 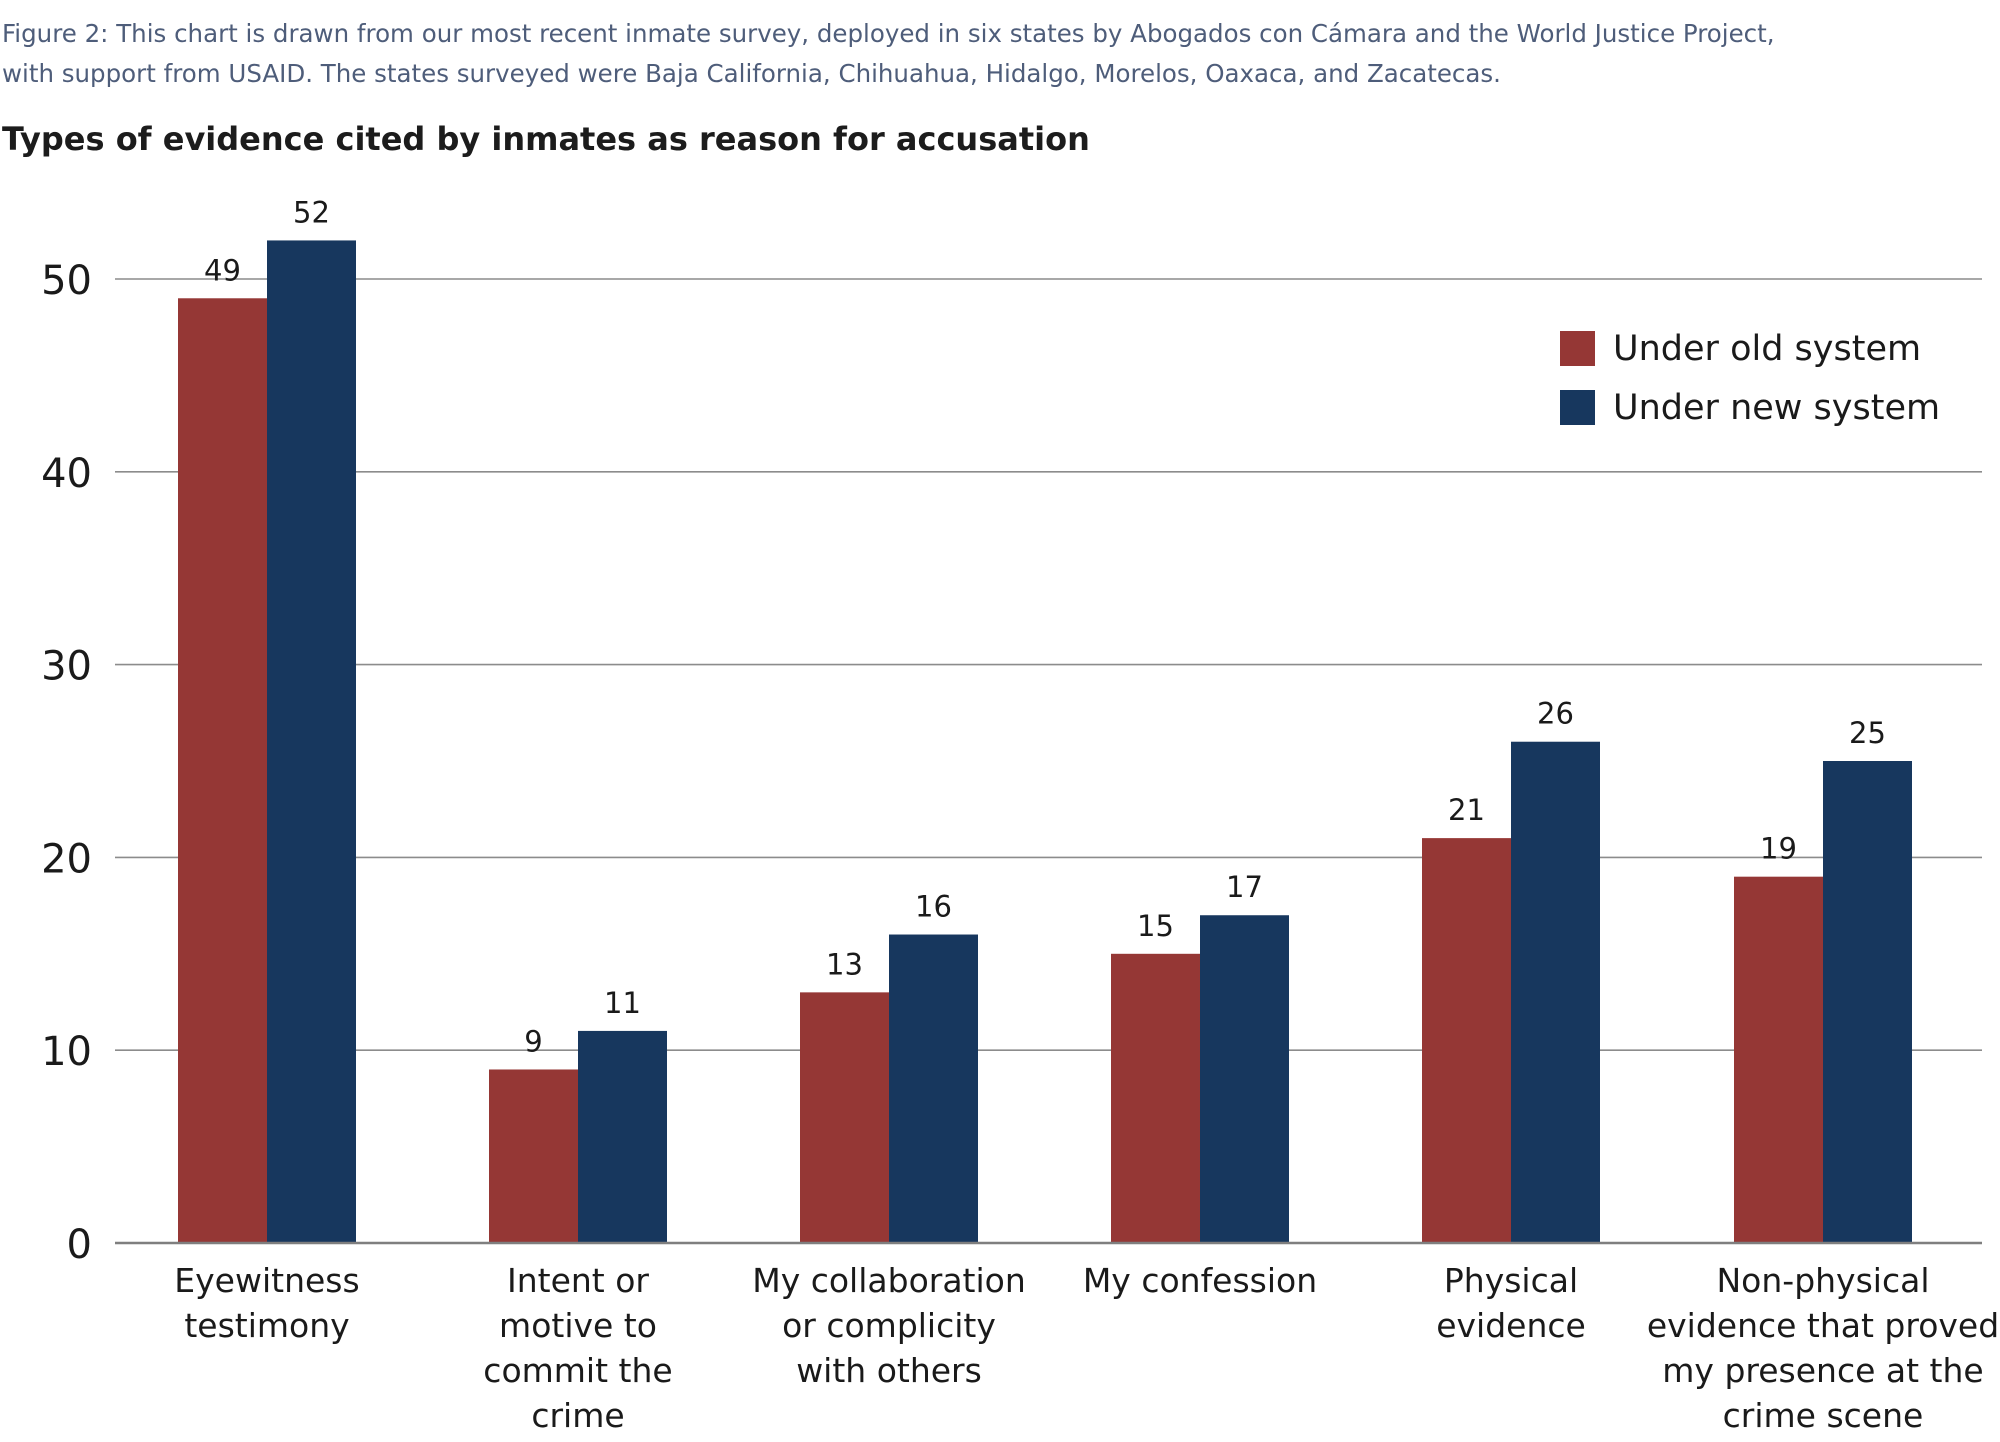 What do you see at coordinates (1867, 733) in the screenshot?
I see `bar-value-label: 25` at bounding box center [1867, 733].